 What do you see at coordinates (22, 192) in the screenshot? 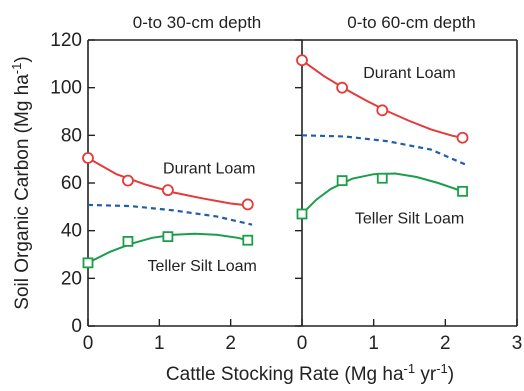
I see `y-axis-label-main: Soil Organic Carbon (Mg ha` at bounding box center [22, 192].